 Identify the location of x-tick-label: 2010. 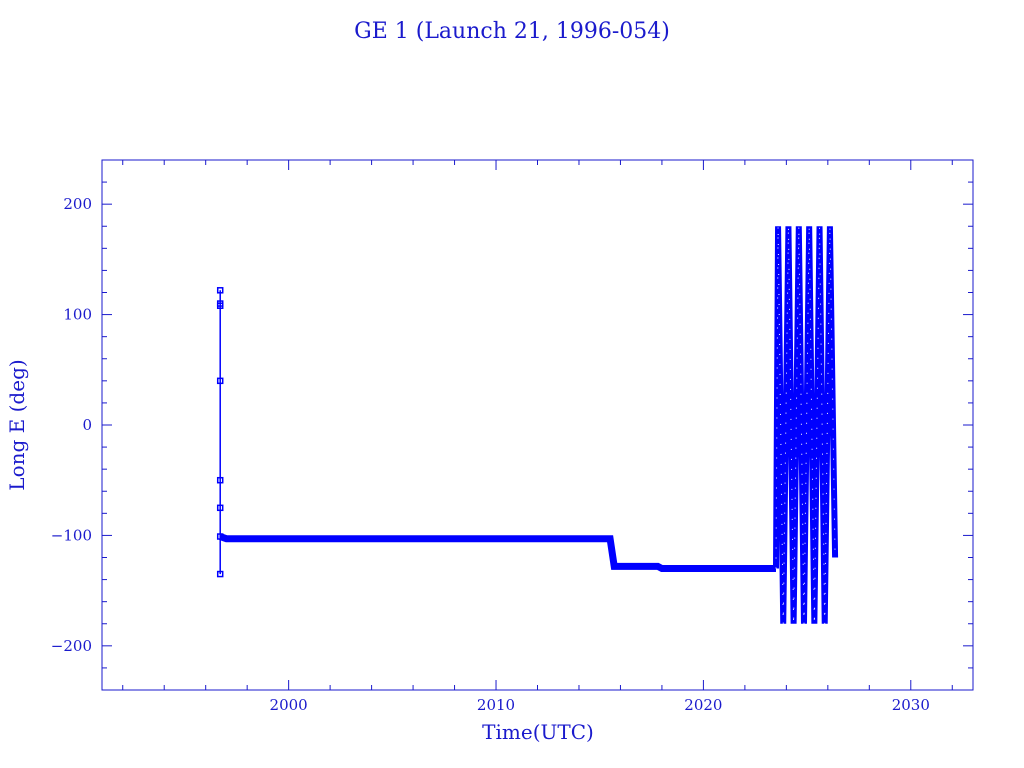
(496, 705).